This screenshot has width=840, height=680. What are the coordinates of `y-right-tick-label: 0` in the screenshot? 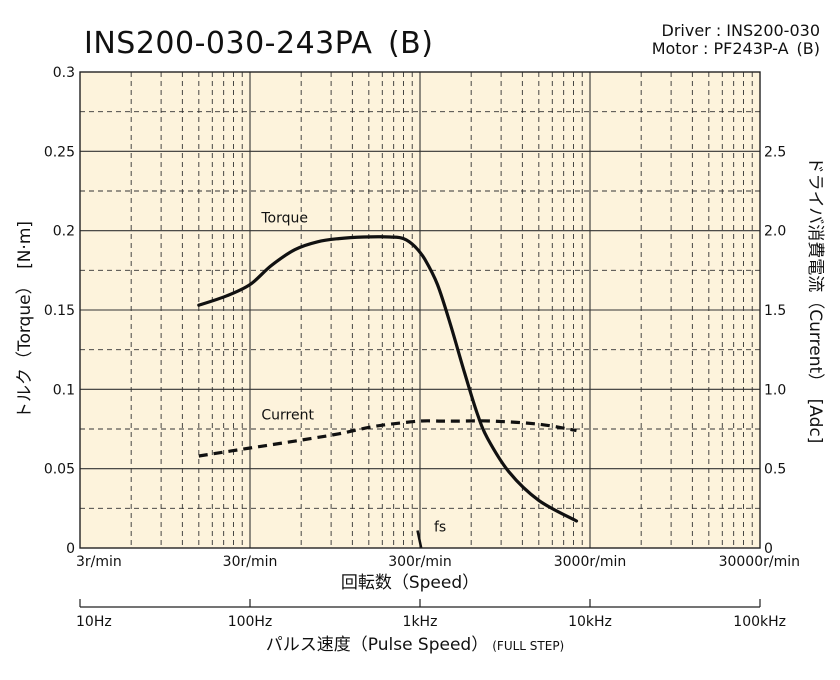 It's located at (768, 549).